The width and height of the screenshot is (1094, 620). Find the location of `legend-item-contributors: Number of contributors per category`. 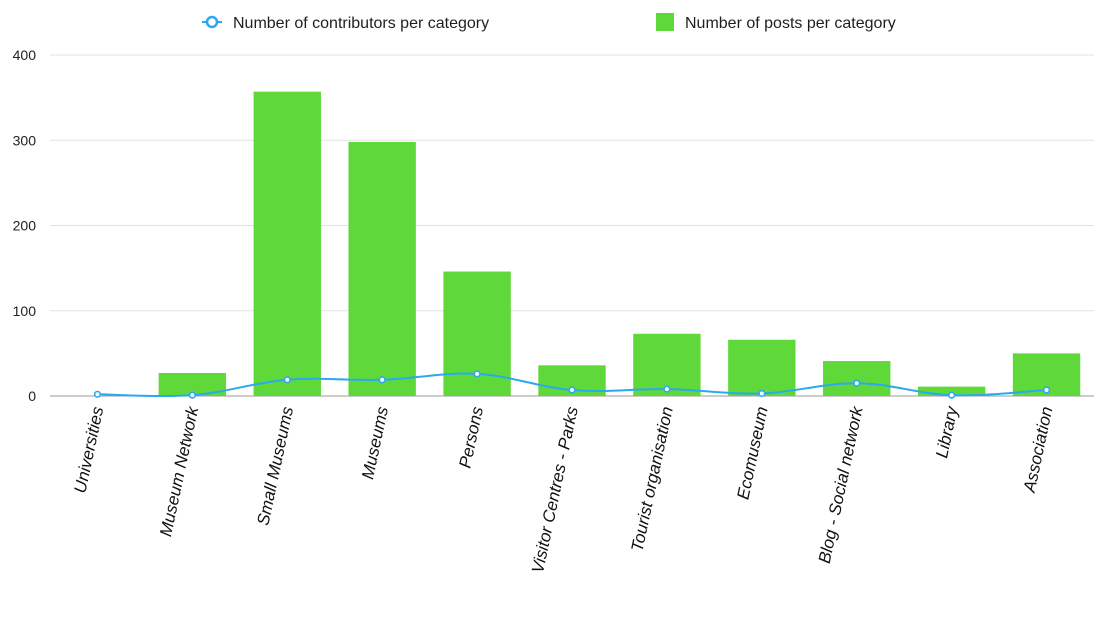

legend-item-contributors: Number of contributors per category is located at coordinates (345, 23).